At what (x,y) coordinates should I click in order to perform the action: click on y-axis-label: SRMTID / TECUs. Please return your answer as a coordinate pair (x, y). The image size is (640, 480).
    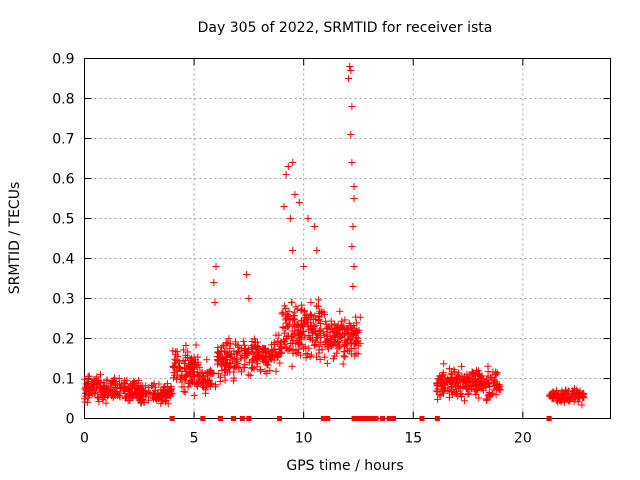
    Looking at the image, I should click on (15, 238).